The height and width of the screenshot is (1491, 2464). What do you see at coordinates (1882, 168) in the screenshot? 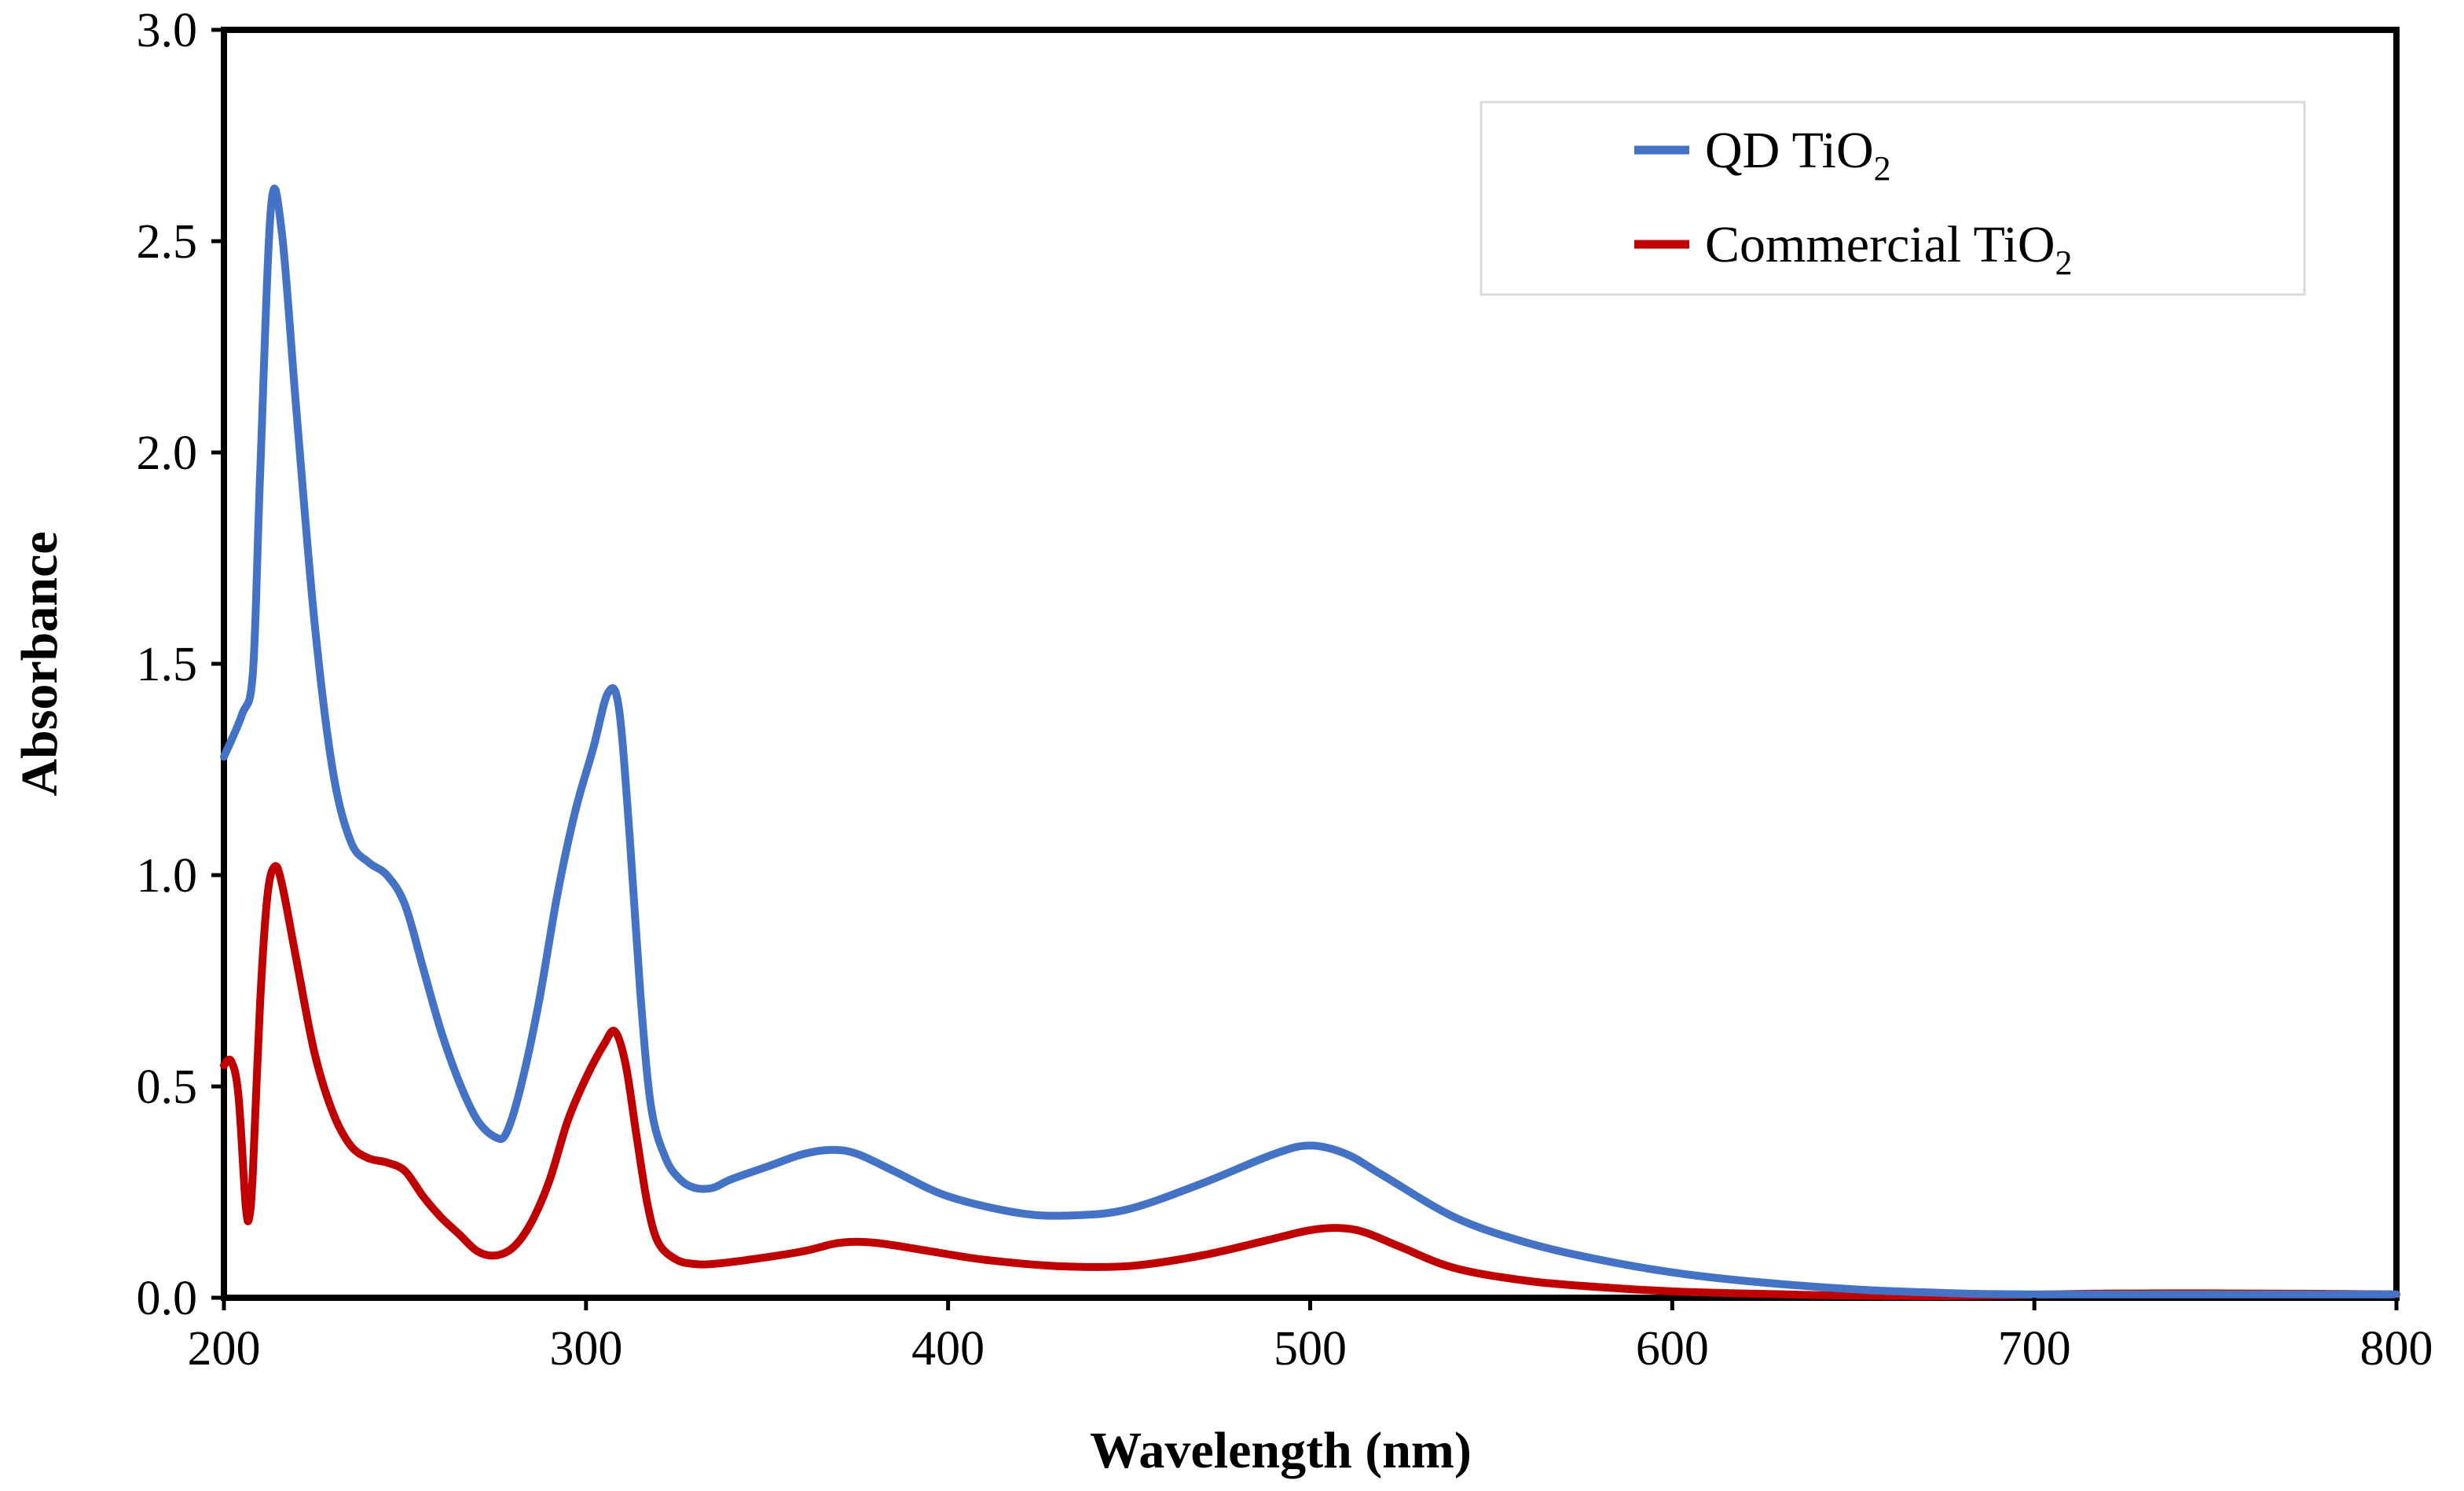
I see `legend-label-qd-sub: 2` at bounding box center [1882, 168].